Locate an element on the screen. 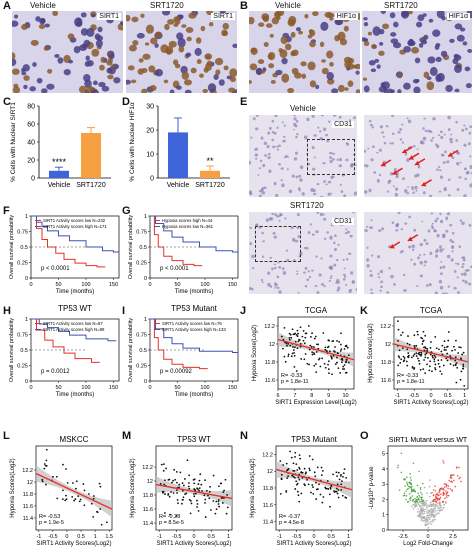 The width and height of the screenshot is (474, 558). y-tick-label: 20 is located at coordinates (31, 161).